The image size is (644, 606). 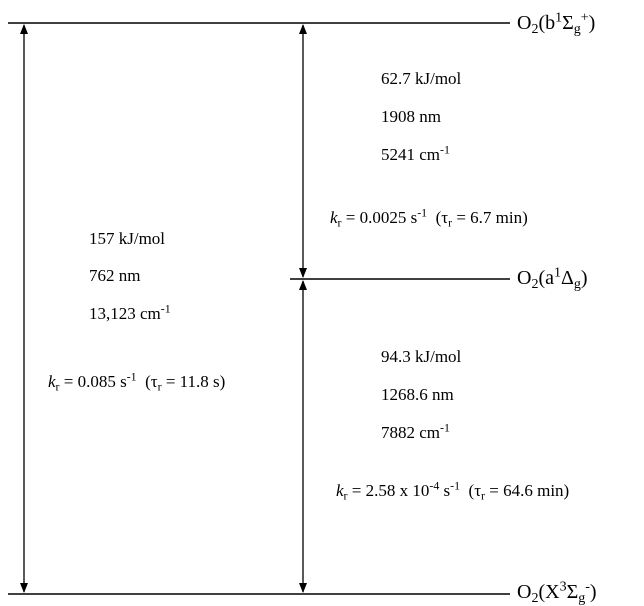 What do you see at coordinates (415, 153) in the screenshot?
I see `a-to-b-wavenumber: 5241 cm-1` at bounding box center [415, 153].